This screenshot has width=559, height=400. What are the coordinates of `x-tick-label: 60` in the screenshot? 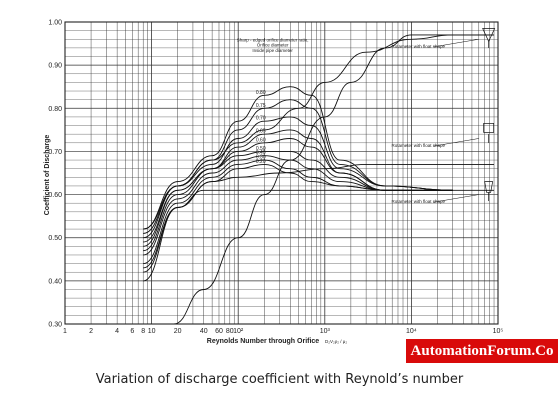 It's located at (219, 331).